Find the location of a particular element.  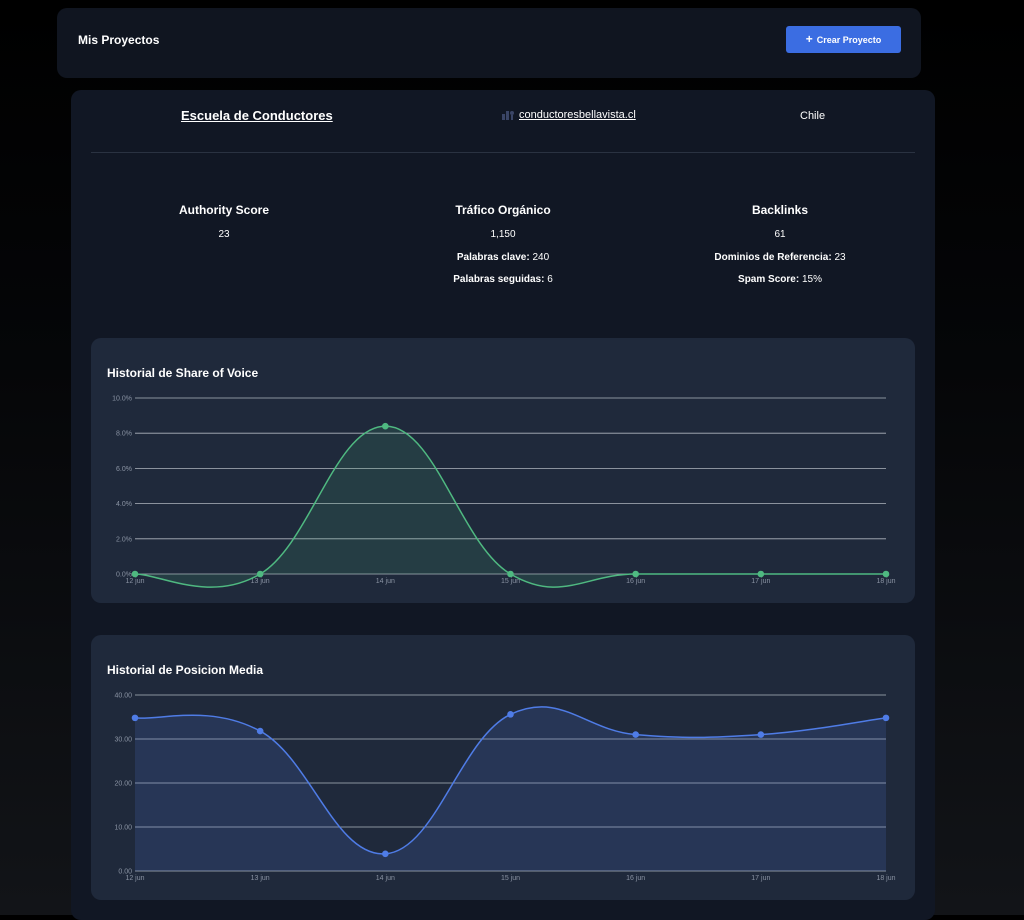

y-tick-label: 0.00 is located at coordinates (125, 872).